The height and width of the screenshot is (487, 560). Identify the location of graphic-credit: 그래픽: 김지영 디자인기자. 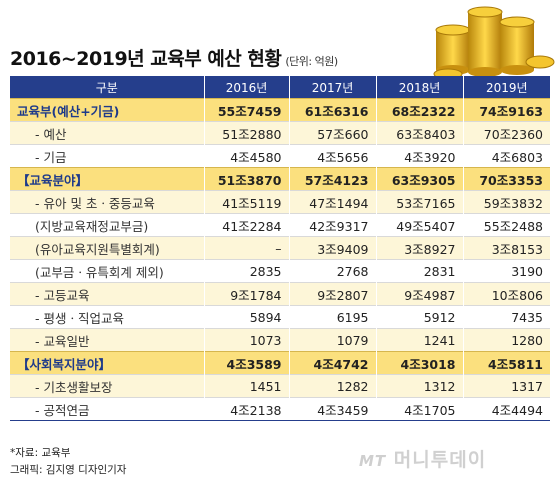
(68, 470).